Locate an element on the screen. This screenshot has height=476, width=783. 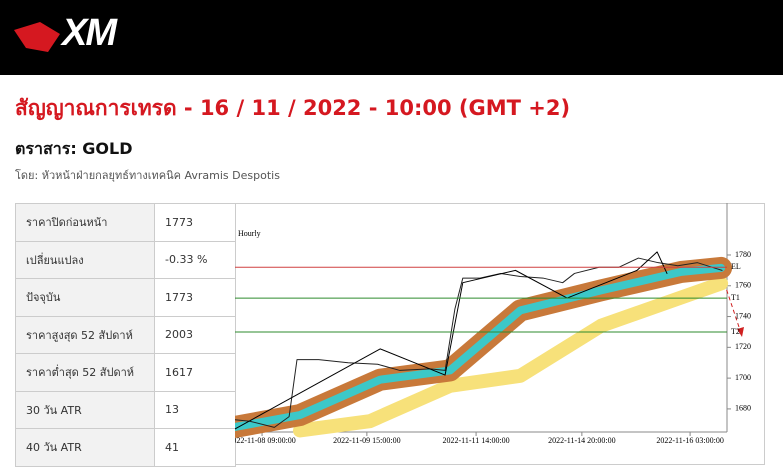
y-tick-label: 1720 is located at coordinates (743, 346).